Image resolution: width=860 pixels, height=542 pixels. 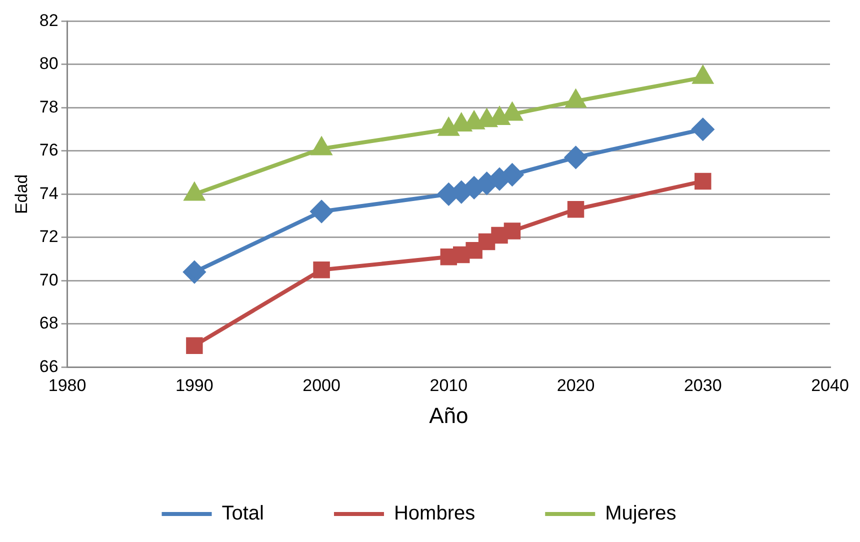 I want to click on y-tick-label: 72, so click(x=48, y=236).